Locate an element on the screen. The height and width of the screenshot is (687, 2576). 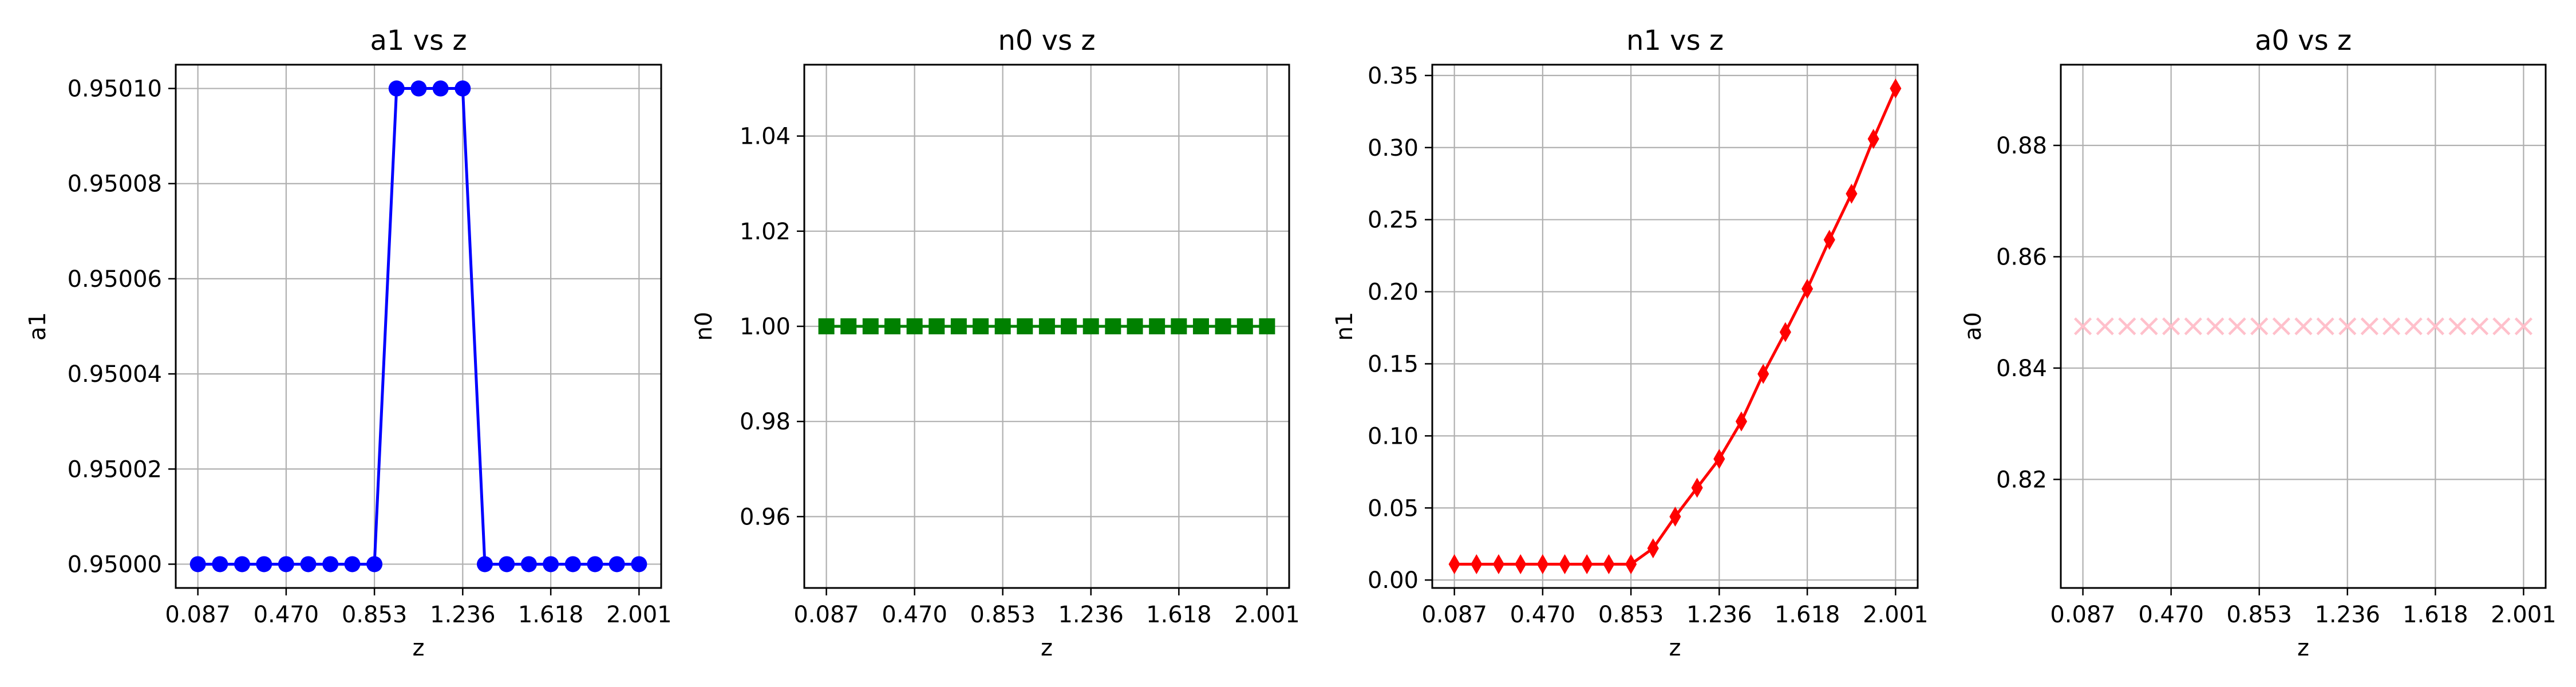
y-axis-label: n1 is located at coordinates (1345, 326).